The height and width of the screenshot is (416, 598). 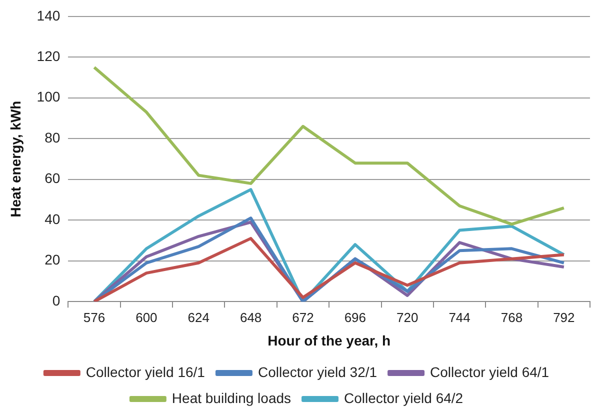 I want to click on y-tick-label: 20, so click(x=52, y=260).